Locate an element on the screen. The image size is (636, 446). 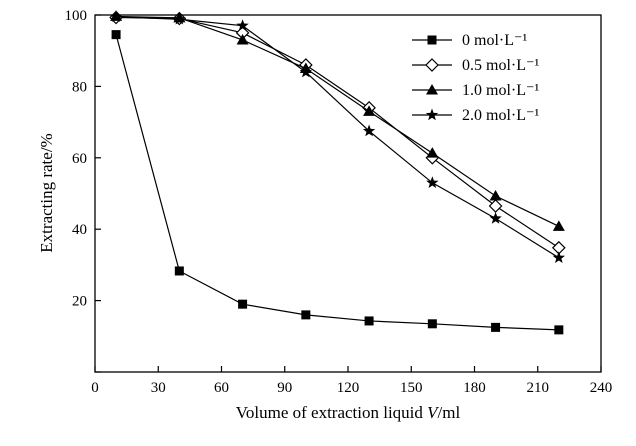
x-tick-label: 210 is located at coordinates (538, 388).